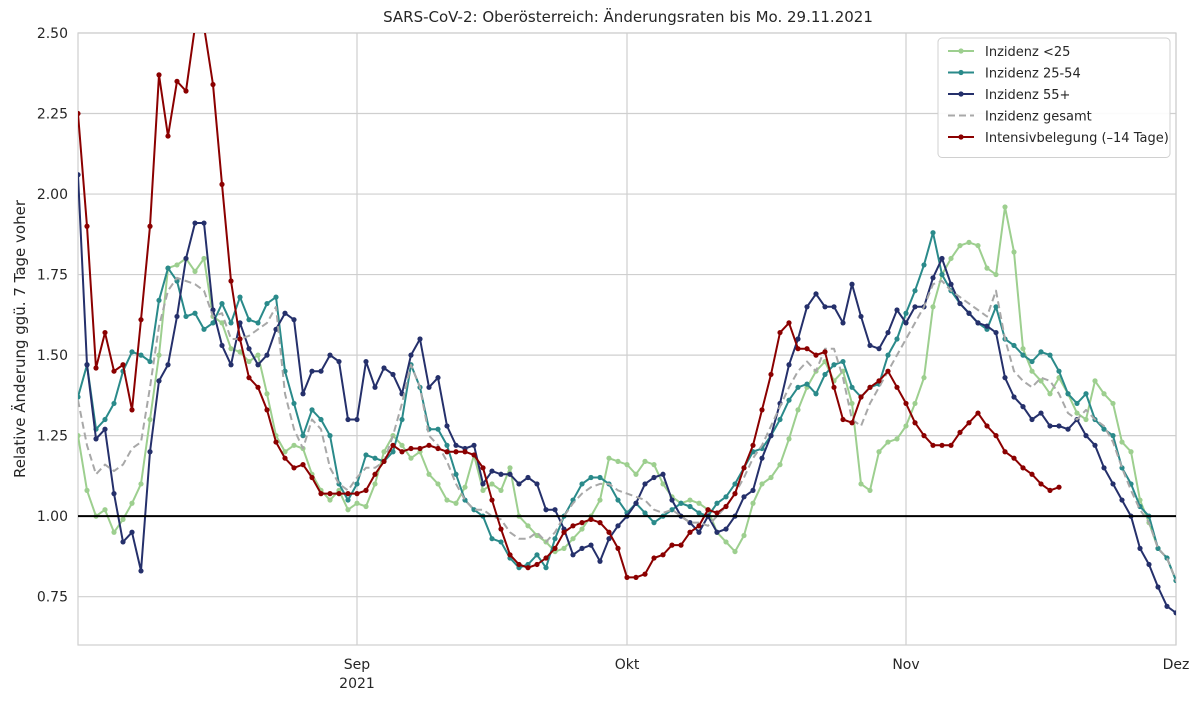 The height and width of the screenshot is (701, 1200). Describe the element at coordinates (1033, 74) in the screenshot. I see `legend-entry: Inzidenz 25-54` at that location.